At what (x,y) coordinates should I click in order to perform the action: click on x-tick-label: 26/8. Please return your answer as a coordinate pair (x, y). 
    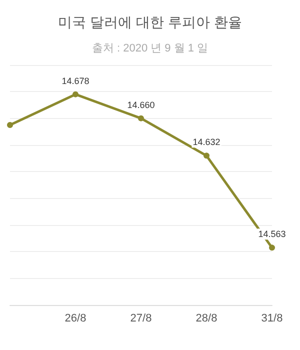
    Looking at the image, I should click on (75, 318).